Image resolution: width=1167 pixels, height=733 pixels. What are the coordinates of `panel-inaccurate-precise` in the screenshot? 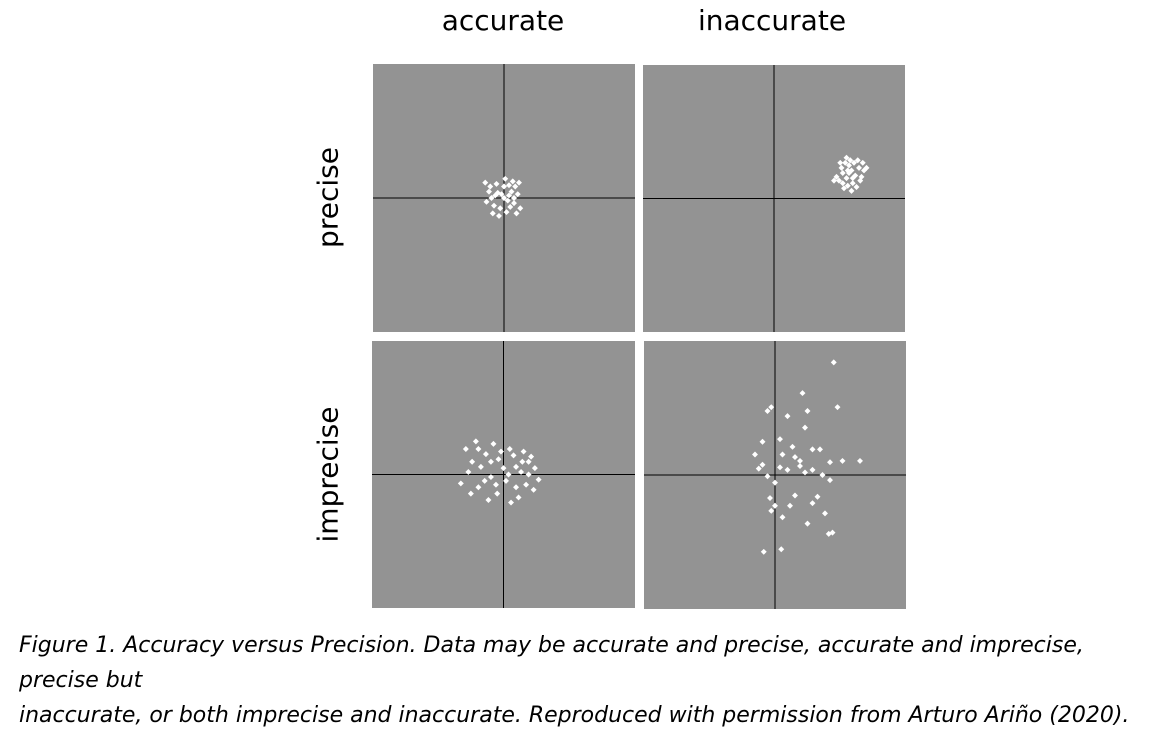 It's located at (774, 198).